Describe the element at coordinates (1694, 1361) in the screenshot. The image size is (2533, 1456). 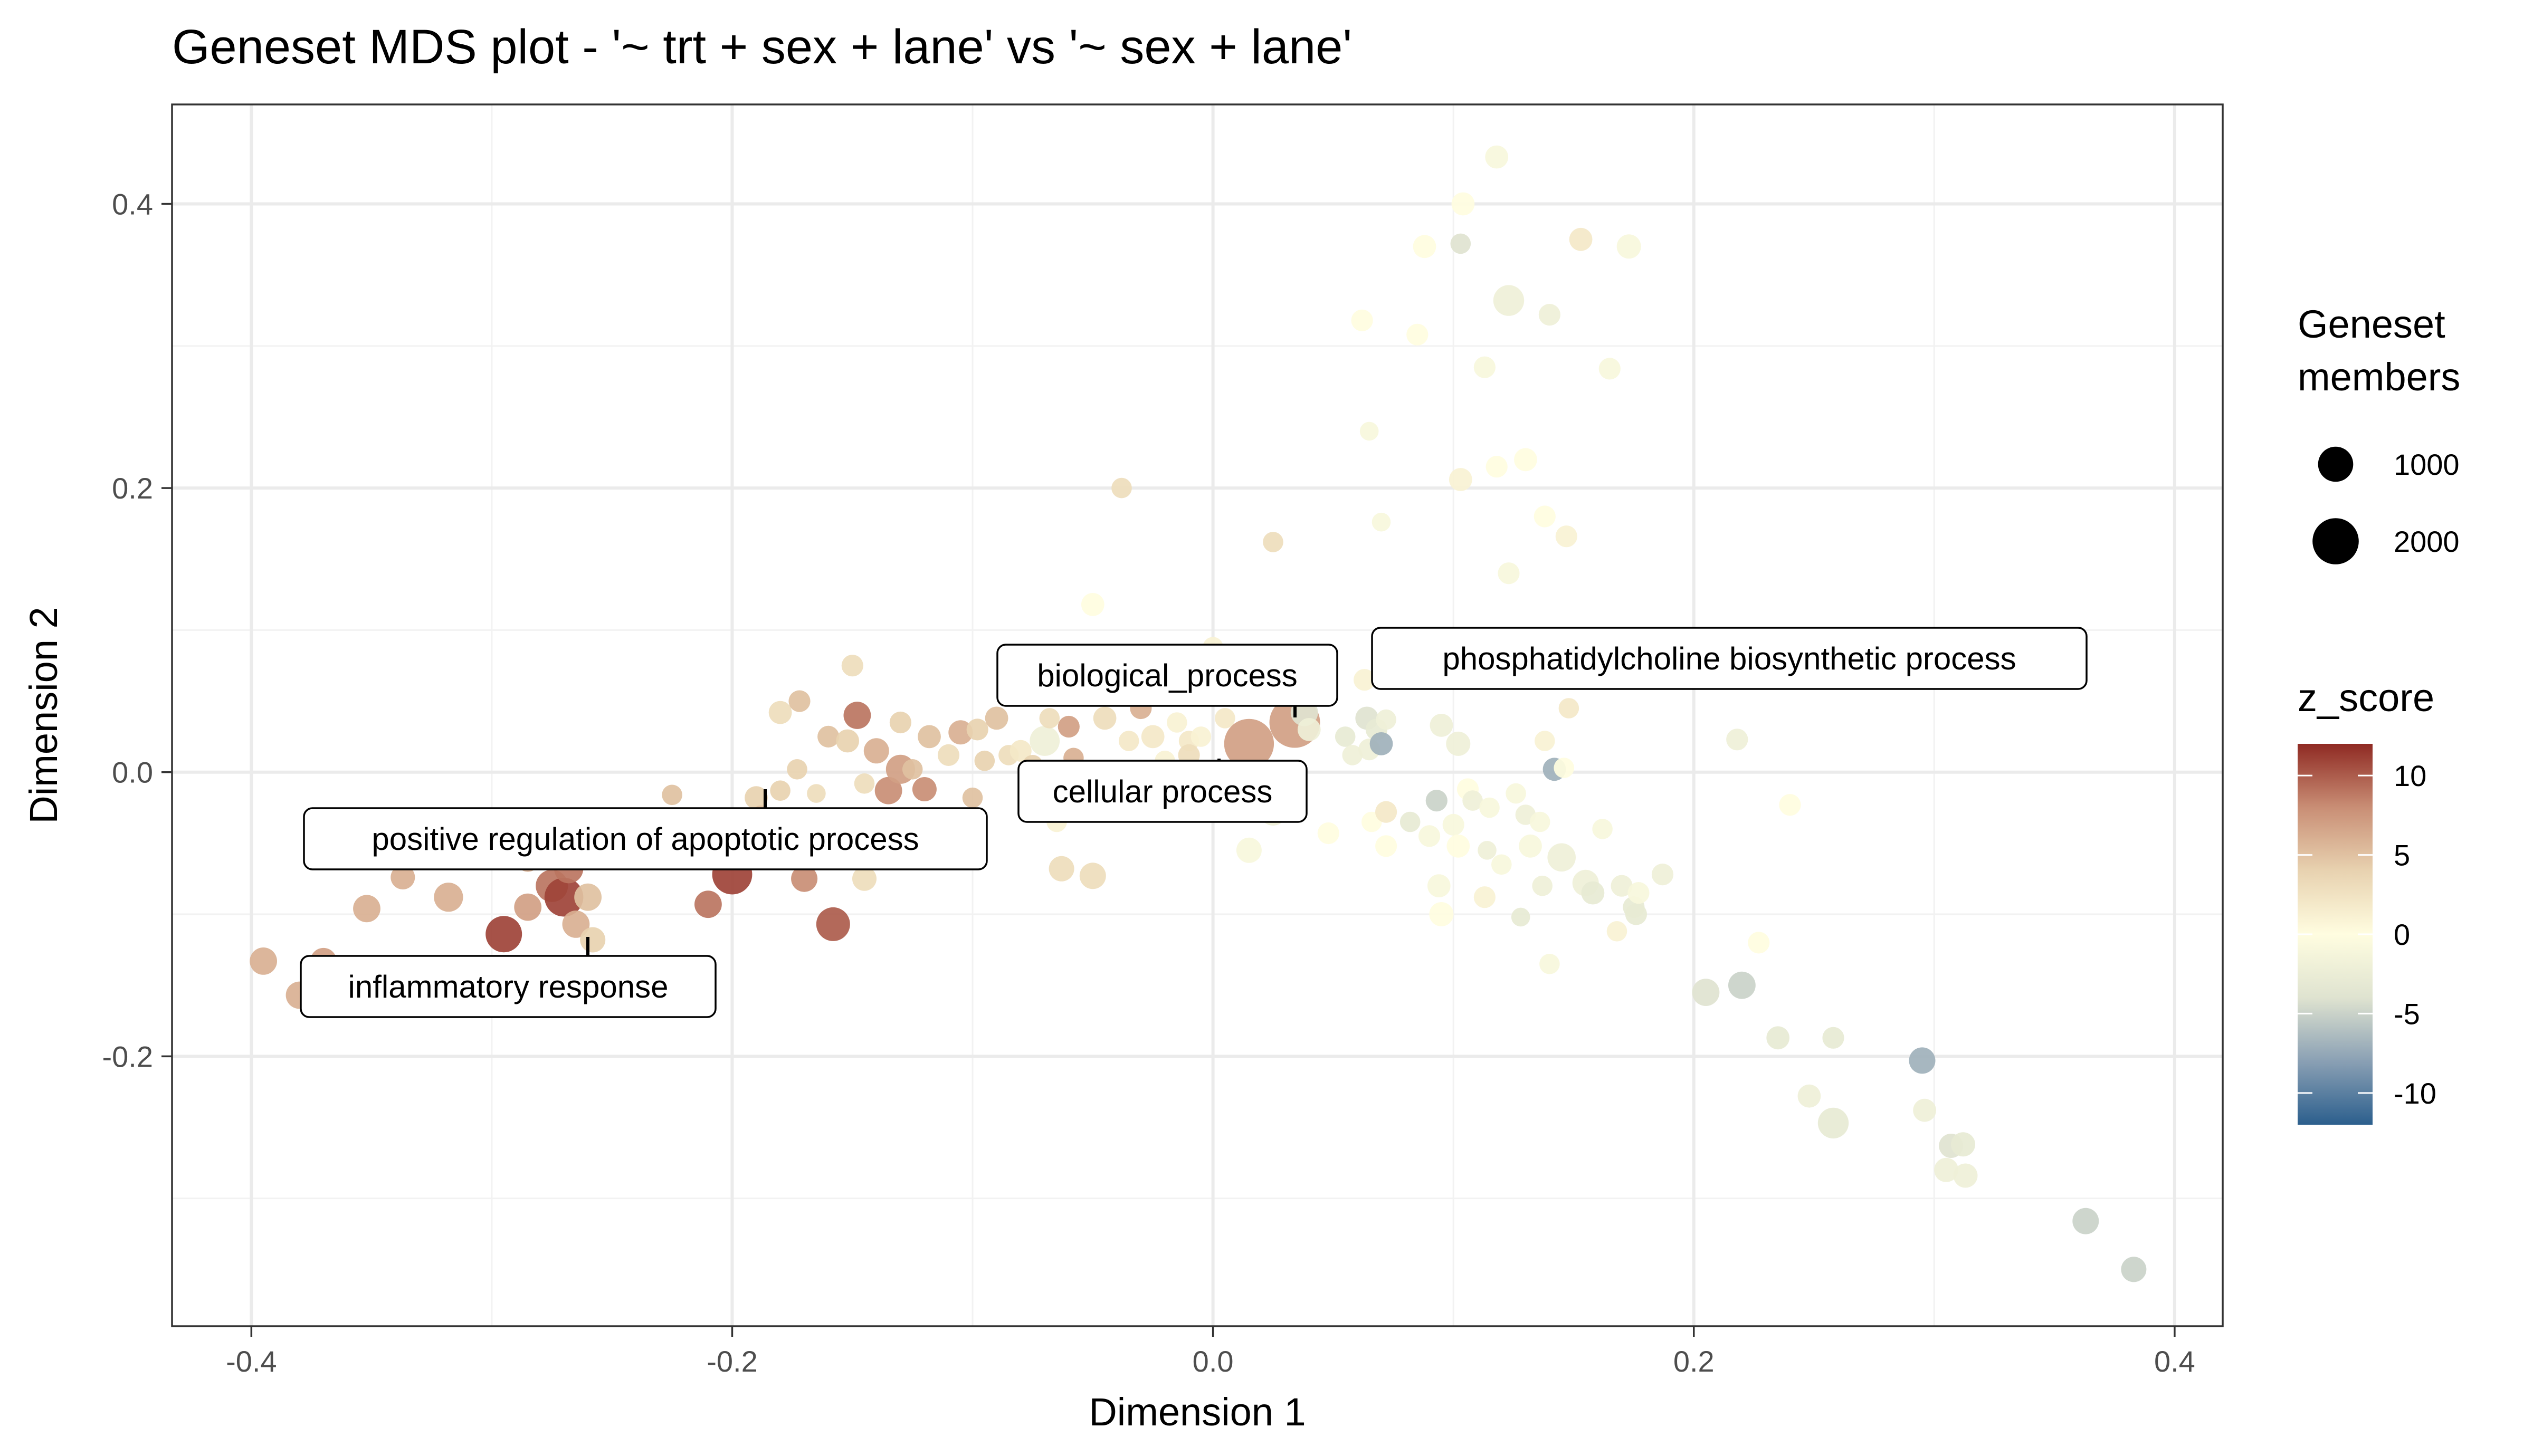
I see `x-tick-label: 0.2` at that location.